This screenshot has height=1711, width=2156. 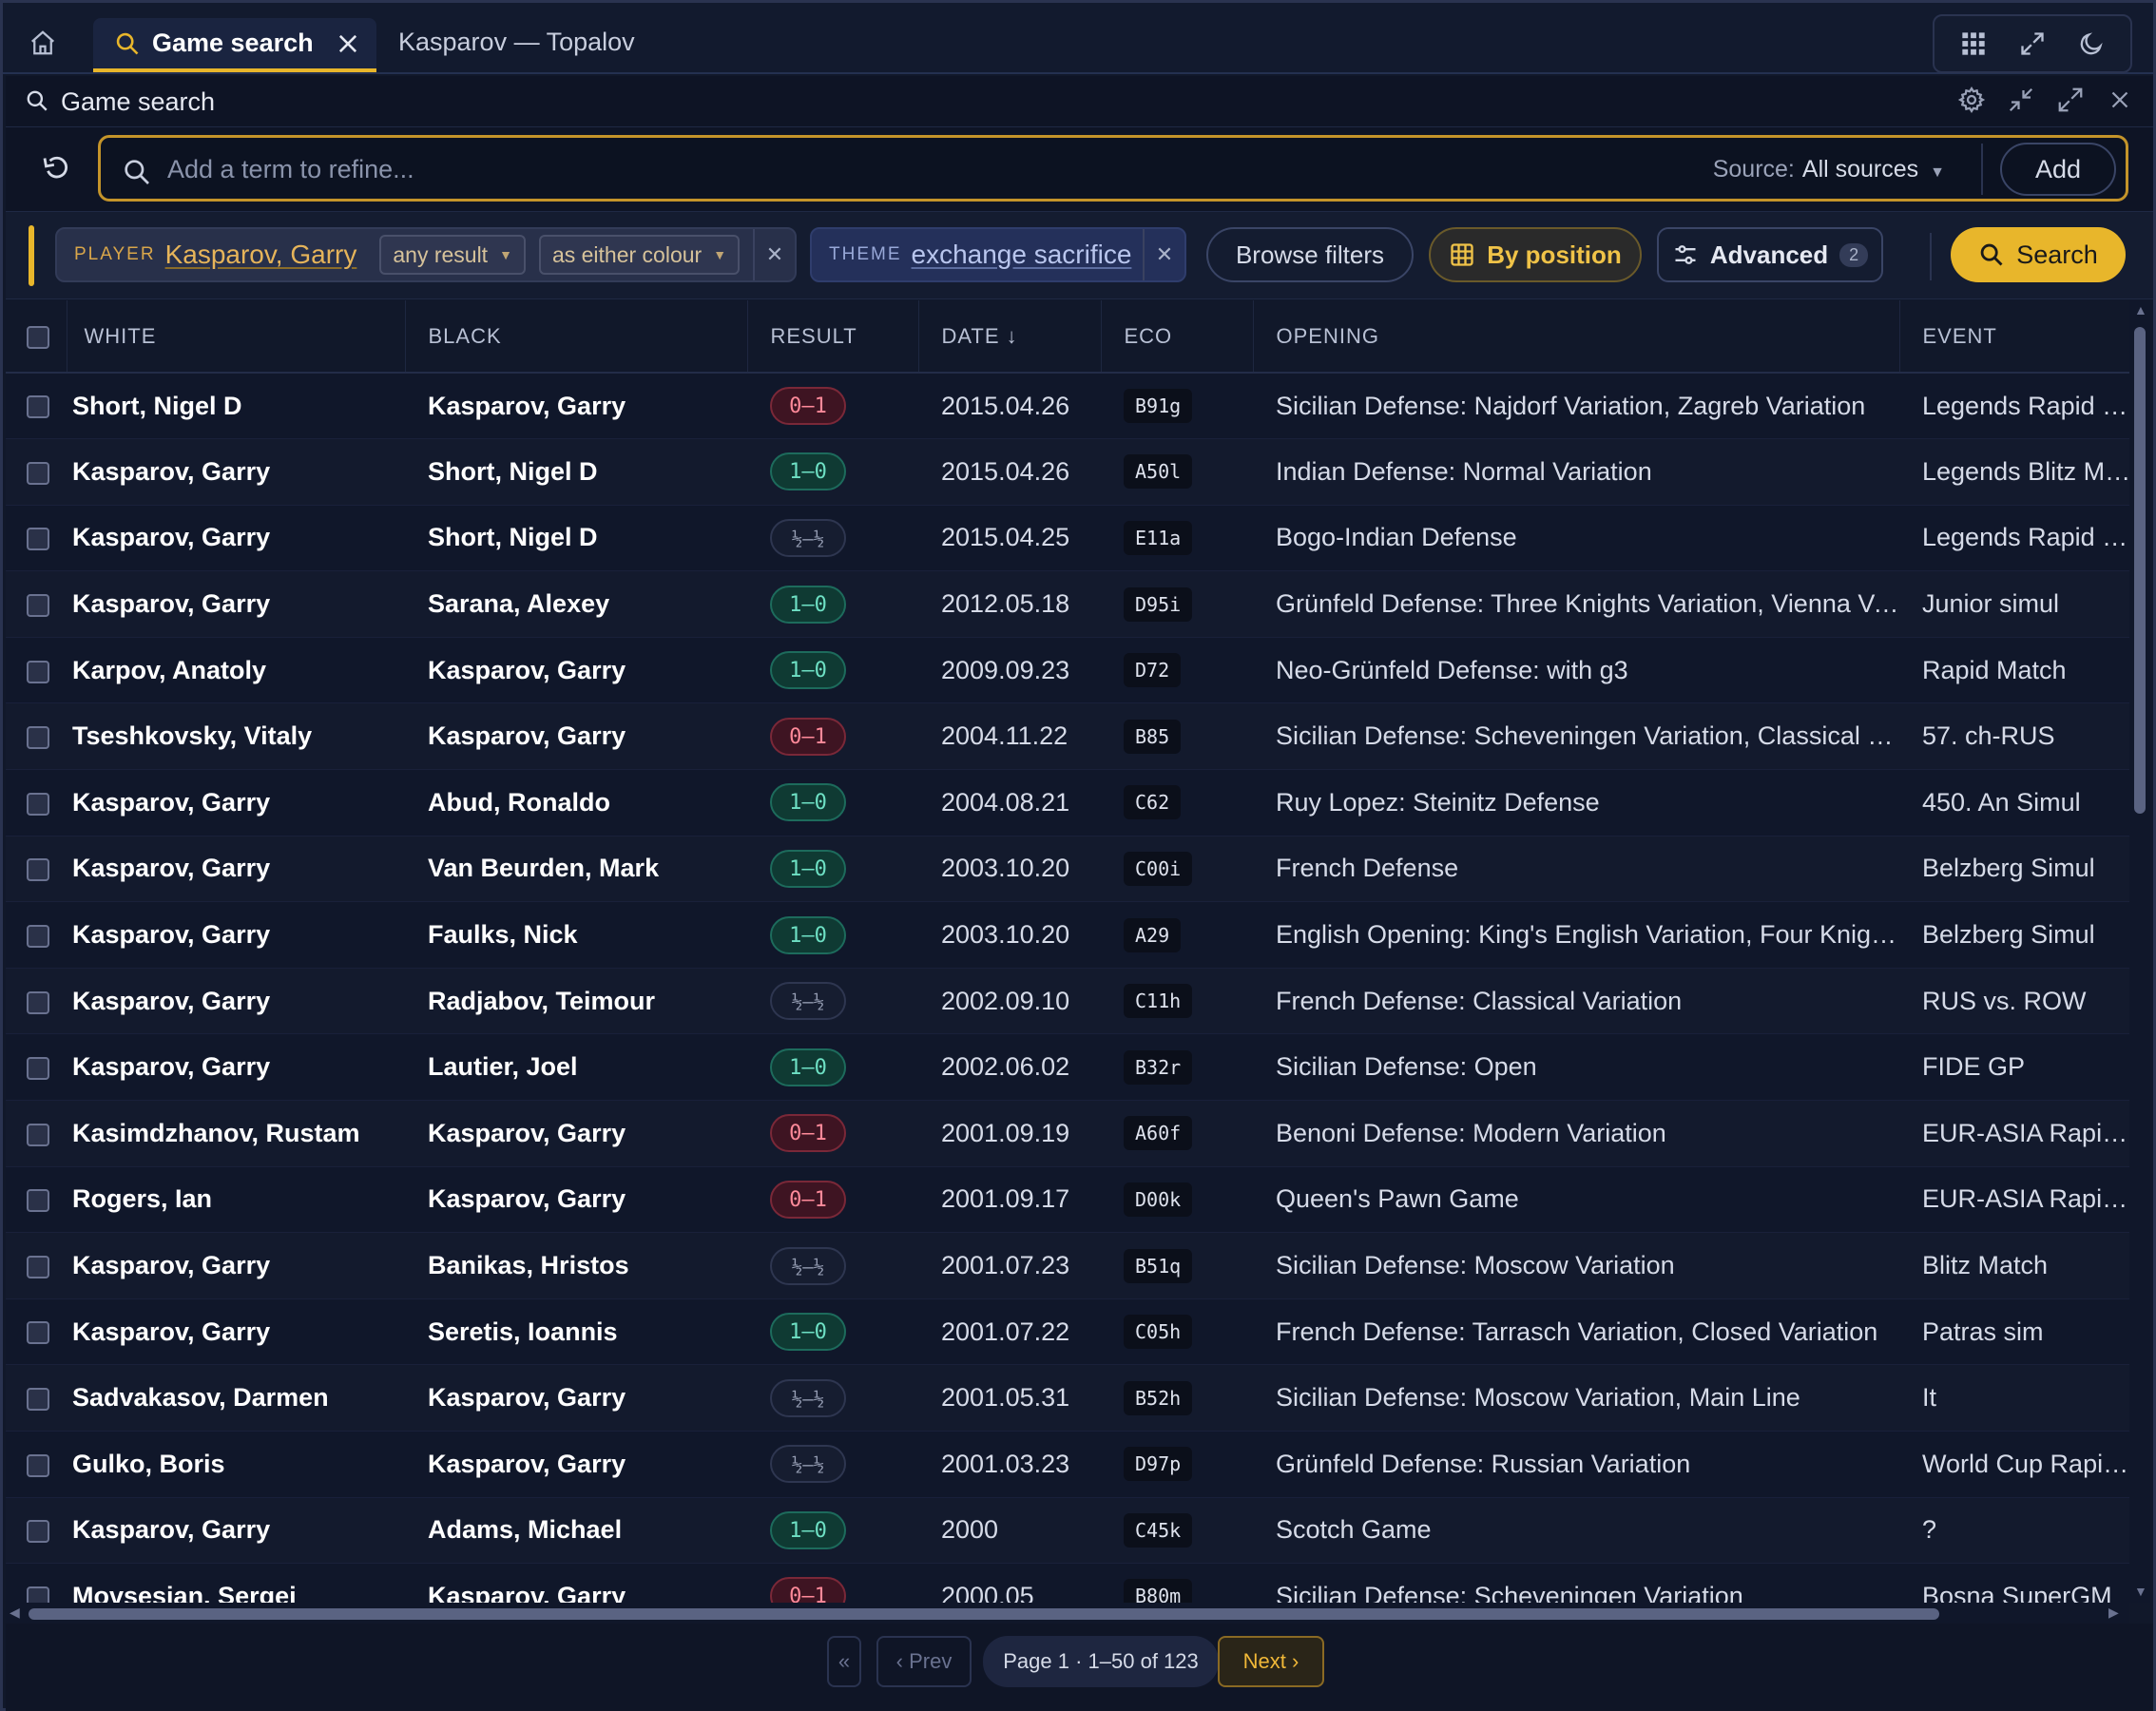 What do you see at coordinates (844, 1661) in the screenshot?
I see `first-page-button: «` at bounding box center [844, 1661].